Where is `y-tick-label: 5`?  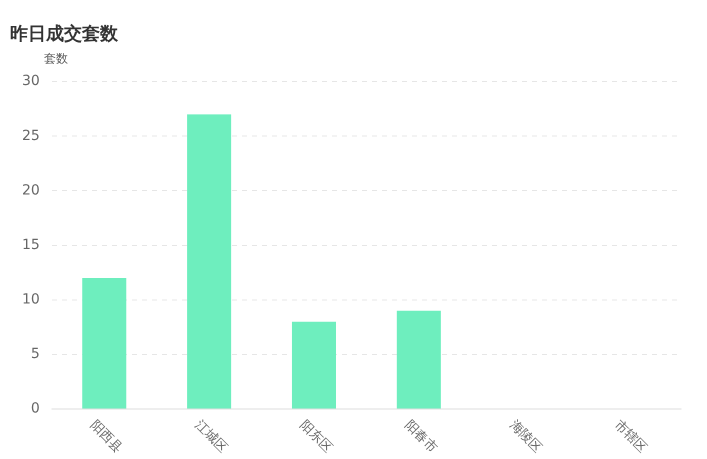
y-tick-label: 5 is located at coordinates (35, 354).